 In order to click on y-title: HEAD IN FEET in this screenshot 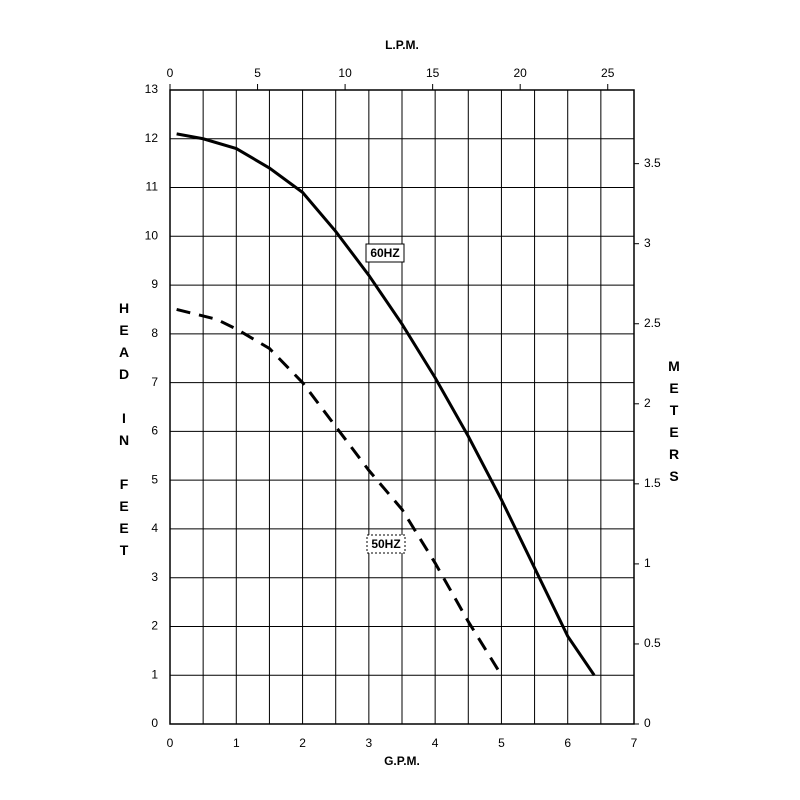, I will do `click(124, 432)`.